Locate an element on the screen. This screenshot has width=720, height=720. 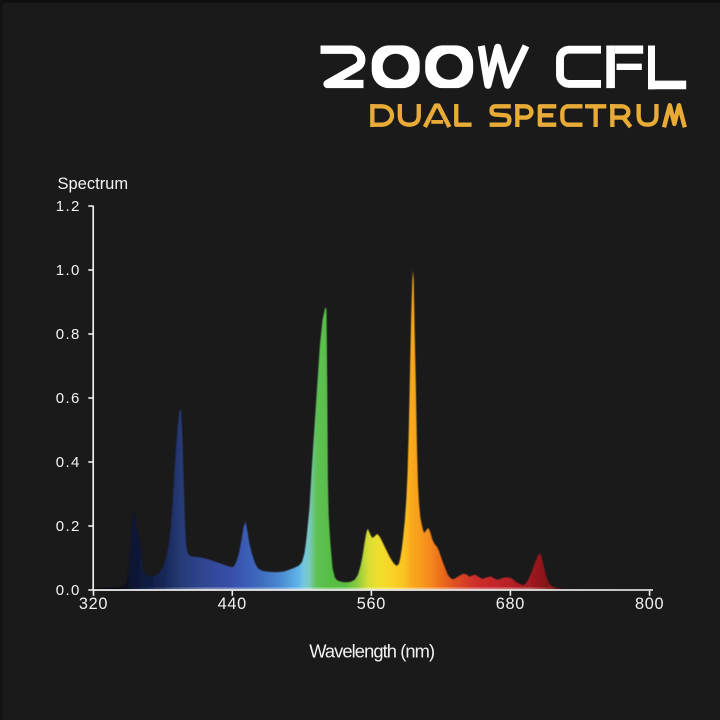
svg-text: 0.0 is located at coordinates (68, 590).